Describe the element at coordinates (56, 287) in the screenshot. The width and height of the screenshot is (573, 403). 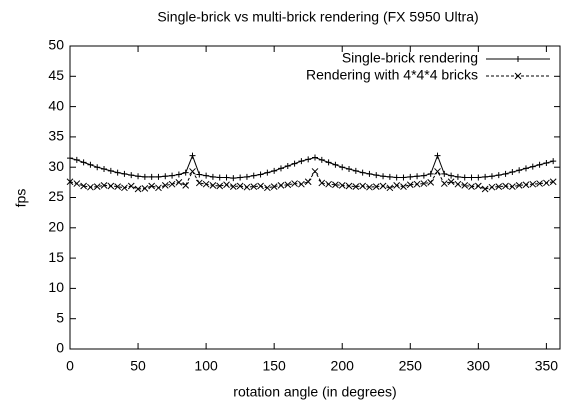
I see `y-tick-label: 10` at that location.